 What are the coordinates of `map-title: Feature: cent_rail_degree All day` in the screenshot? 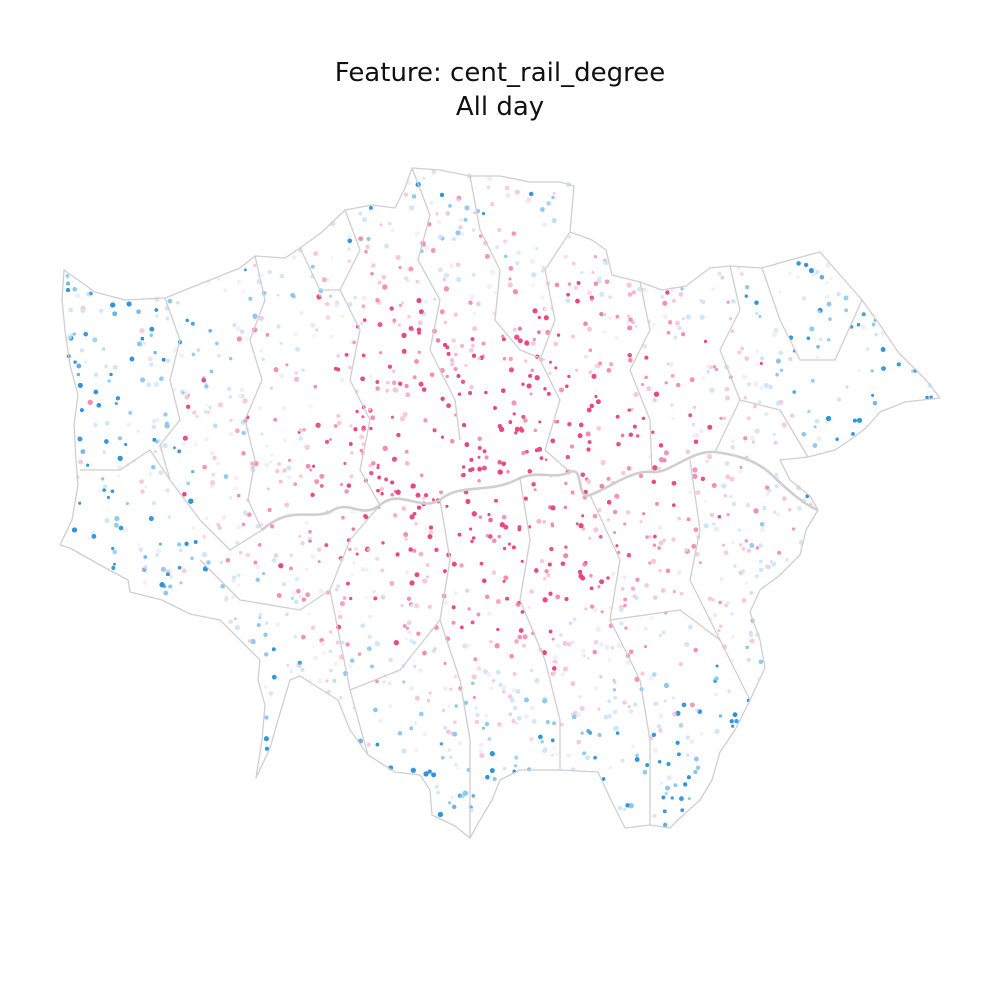 It's located at (500, 90).